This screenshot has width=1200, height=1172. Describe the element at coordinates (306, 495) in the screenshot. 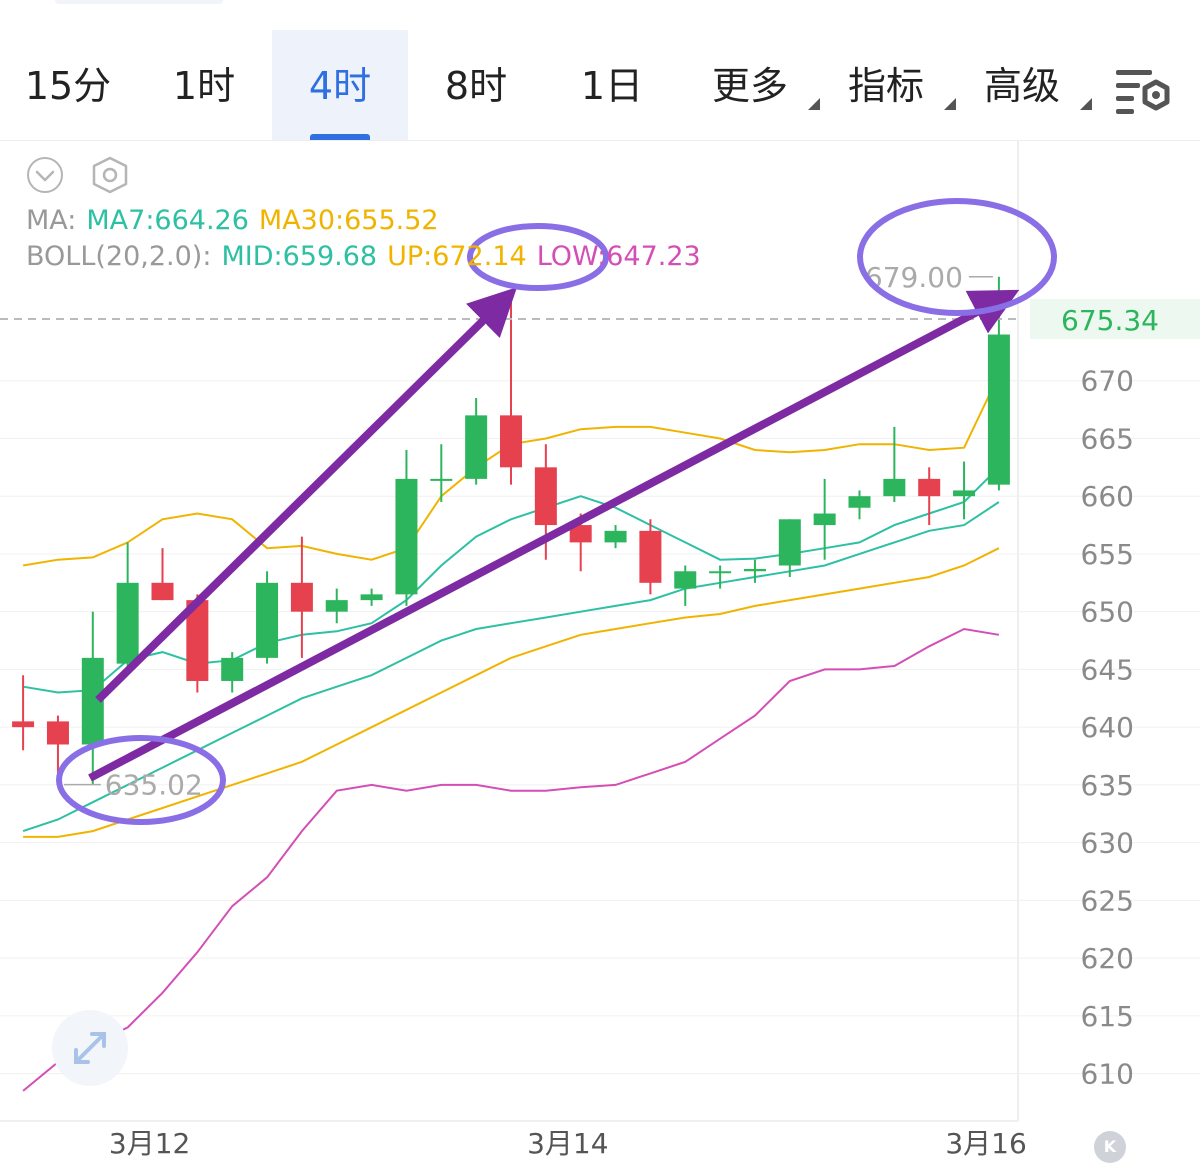

I see `annotation-arrow` at that location.